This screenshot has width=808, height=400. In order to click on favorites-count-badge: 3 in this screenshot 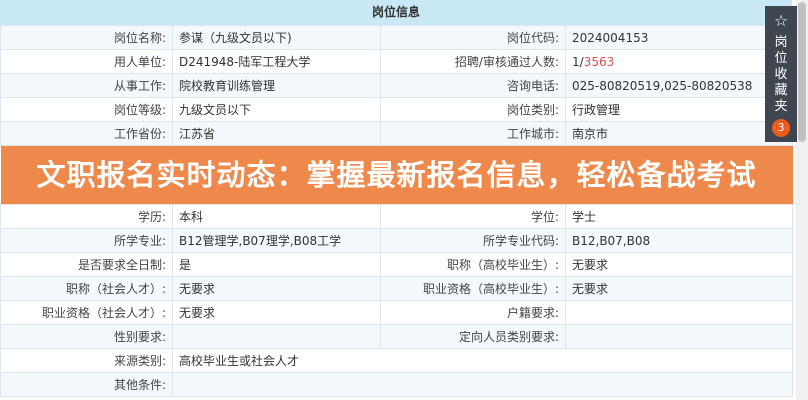, I will do `click(781, 128)`.